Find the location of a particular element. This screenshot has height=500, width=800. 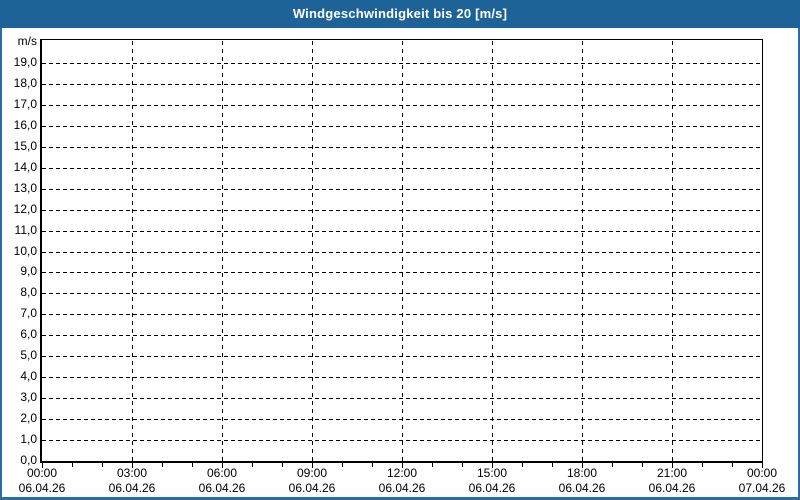

y-tick-label: 14,0 is located at coordinates (25, 167).